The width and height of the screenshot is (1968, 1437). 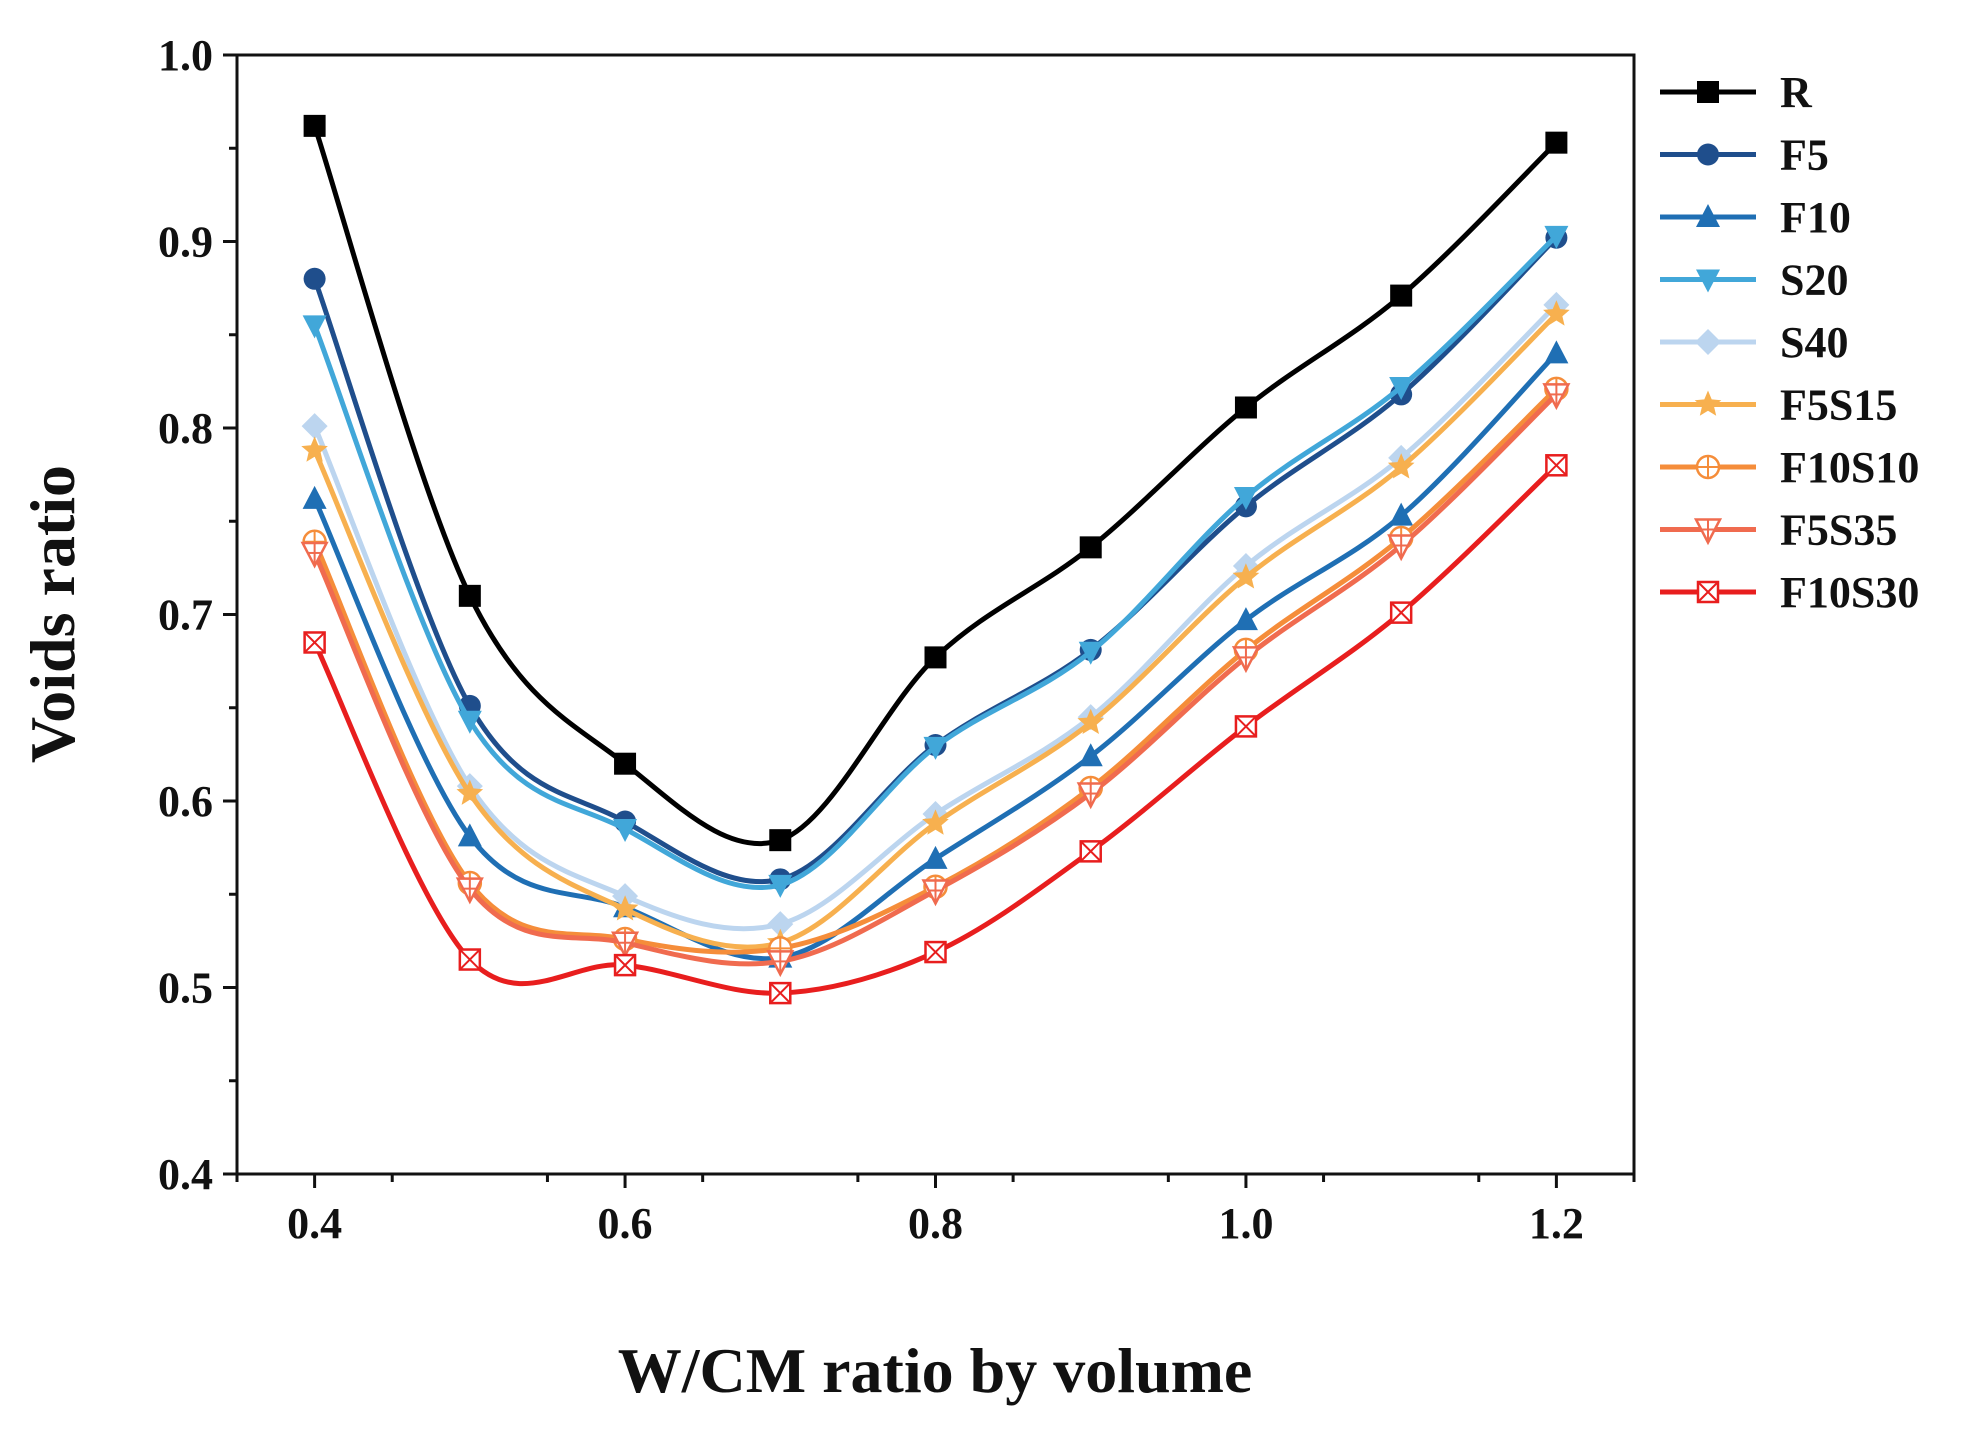 What do you see at coordinates (185, 1174) in the screenshot?
I see `y-tick-label: 0.4` at bounding box center [185, 1174].